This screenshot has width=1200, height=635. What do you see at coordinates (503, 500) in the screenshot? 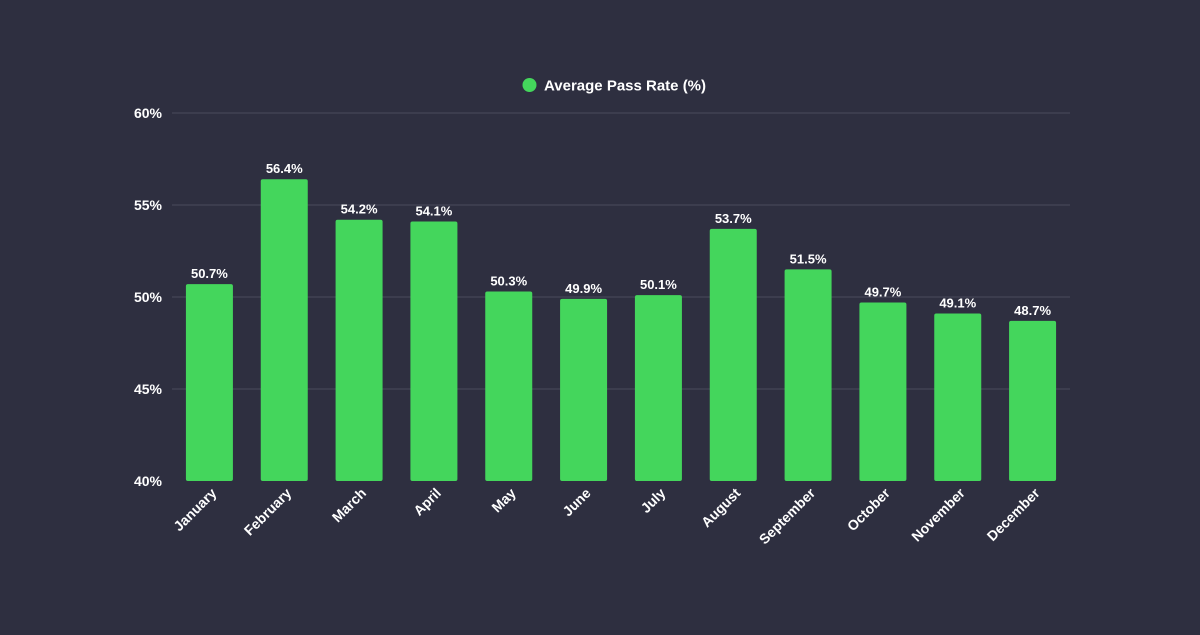
I see `x-tick-label: May` at bounding box center [503, 500].